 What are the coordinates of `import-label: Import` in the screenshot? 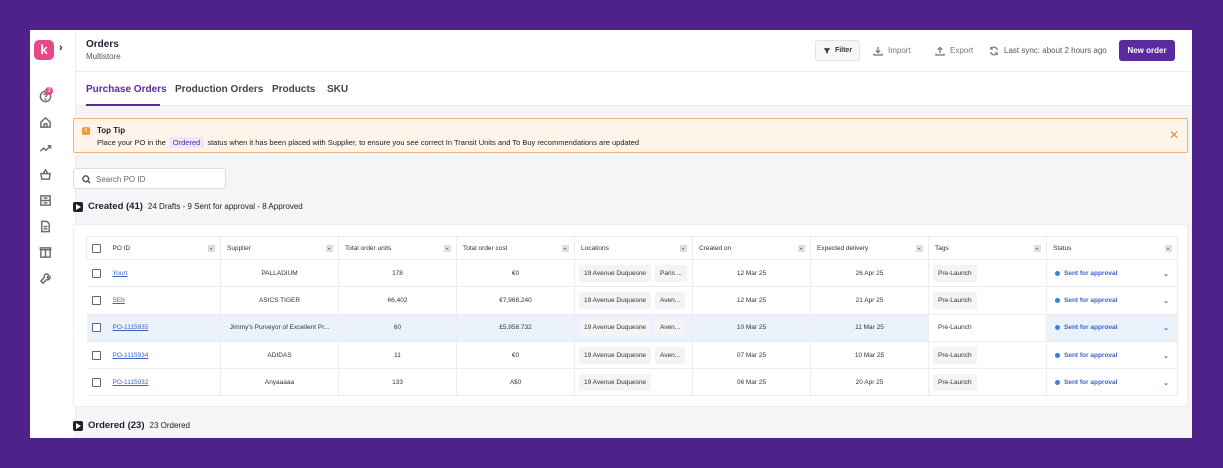 It's located at (899, 50).